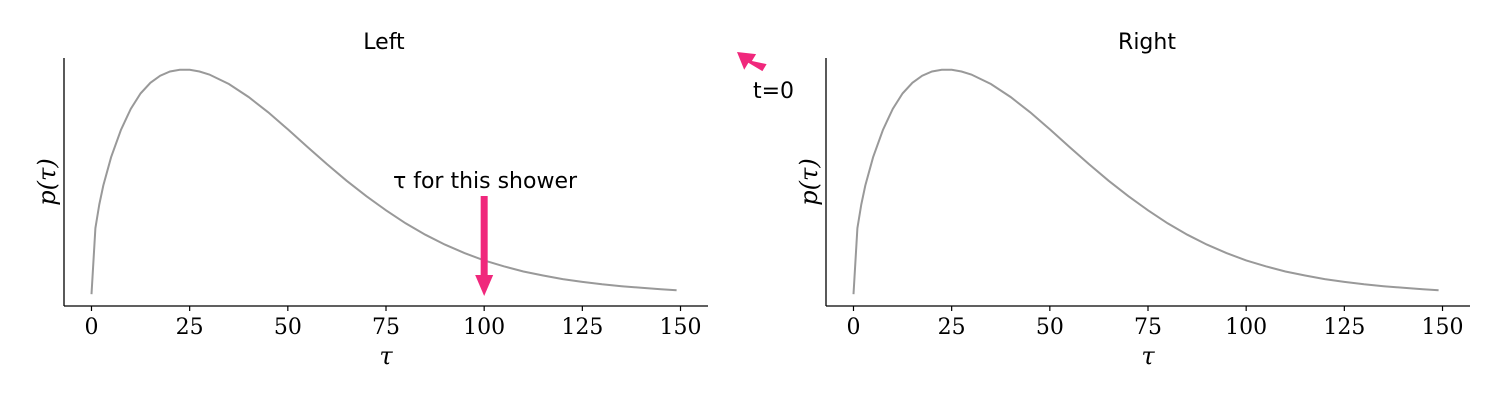  Describe the element at coordinates (681, 327) in the screenshot. I see `left-x-tick-label: 150` at that location.